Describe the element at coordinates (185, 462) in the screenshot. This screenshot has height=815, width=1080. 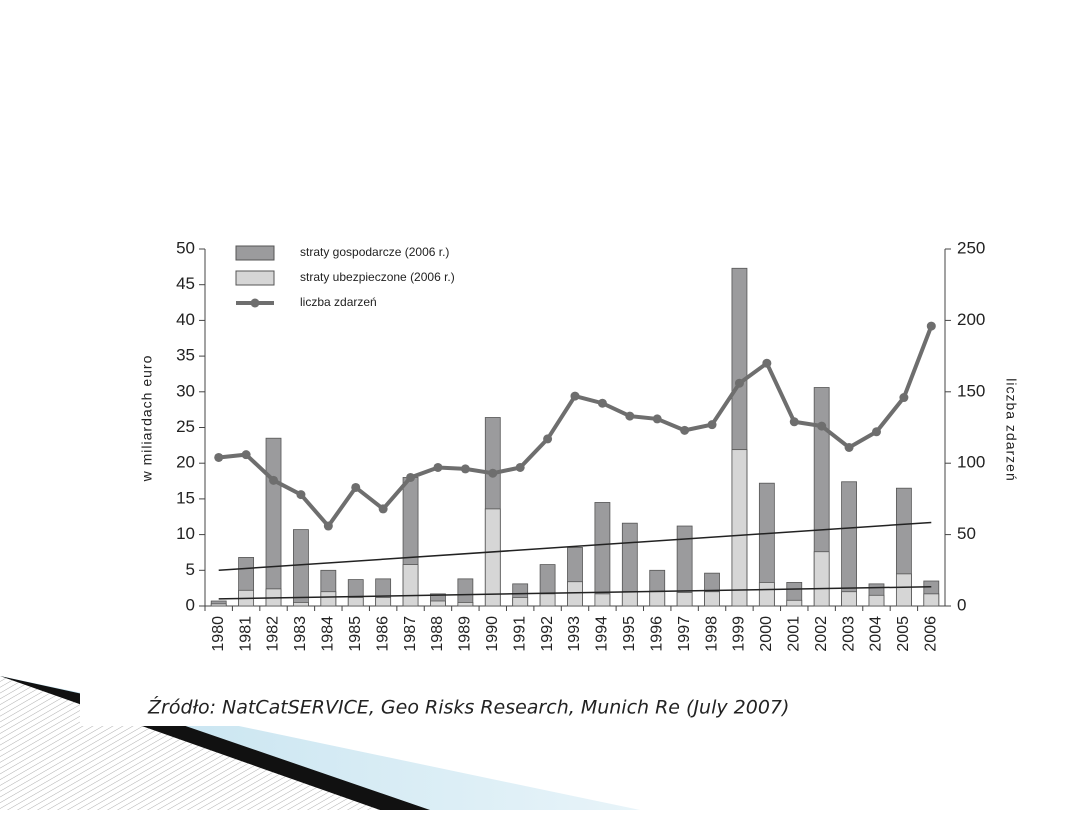
I see `y-tick-label: 20` at that location.